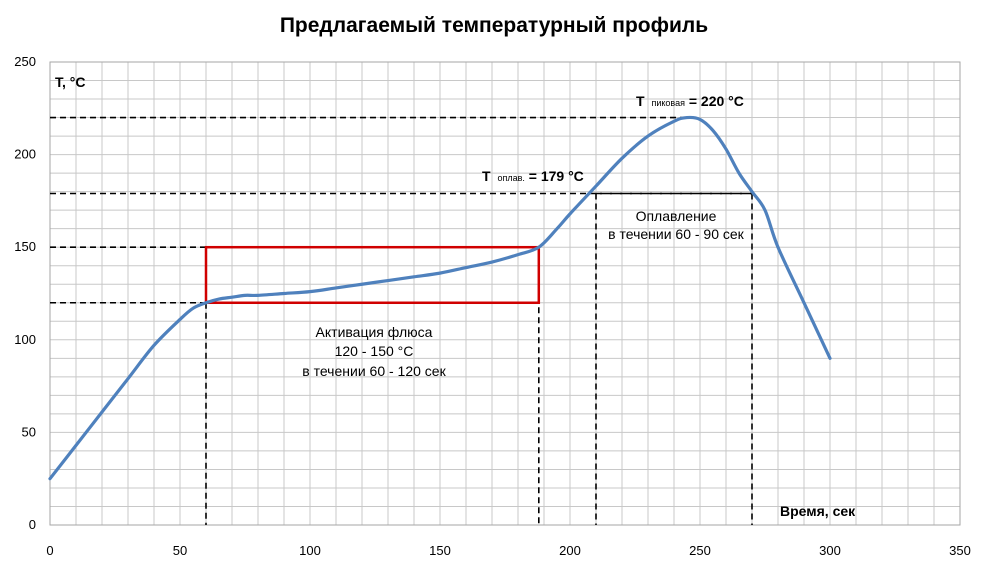 The image size is (988, 576). What do you see at coordinates (440, 550) in the screenshot?
I see `x-tick-label: 150` at bounding box center [440, 550].